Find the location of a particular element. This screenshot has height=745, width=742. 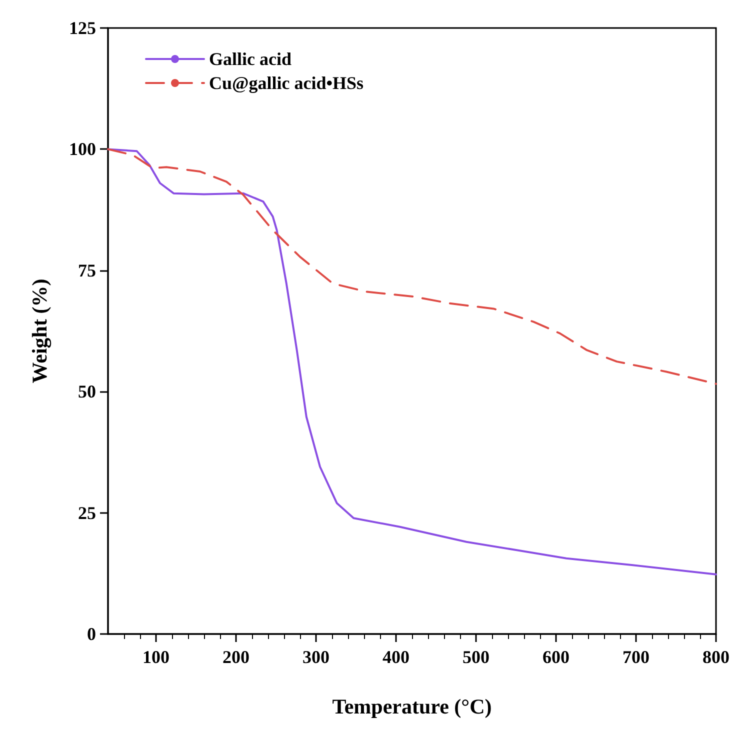

x-tick-label: 600 is located at coordinates (556, 657).